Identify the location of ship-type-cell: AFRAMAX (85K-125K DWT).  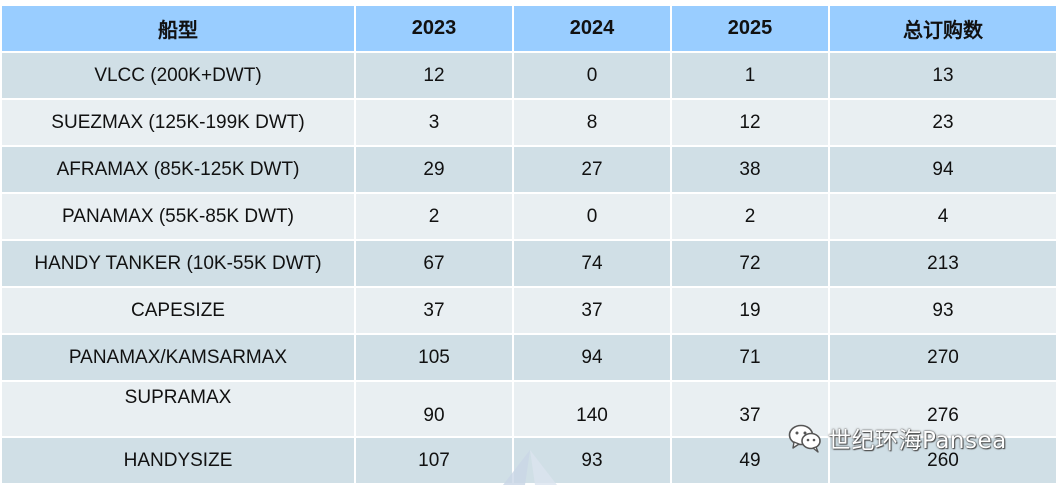
(178, 169).